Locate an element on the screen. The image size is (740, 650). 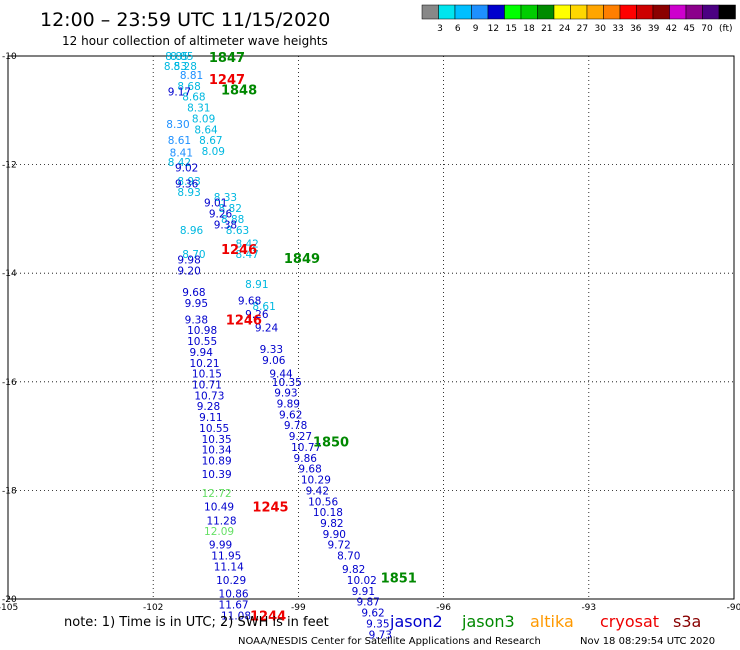
wave-height-value: 9.01 is located at coordinates (215, 204).